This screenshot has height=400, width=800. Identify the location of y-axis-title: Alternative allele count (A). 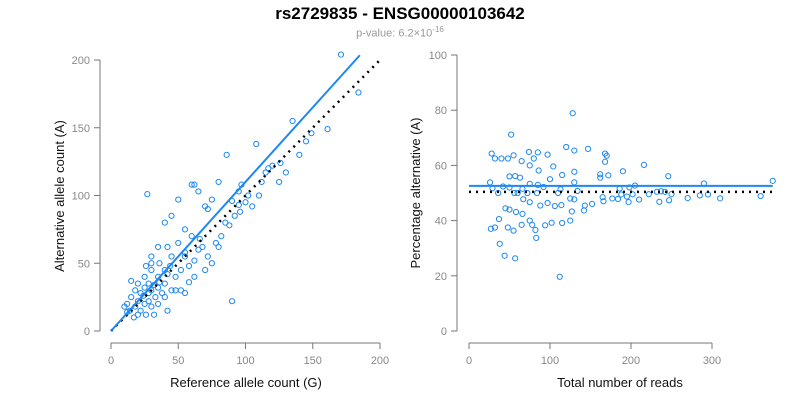
(59, 196).